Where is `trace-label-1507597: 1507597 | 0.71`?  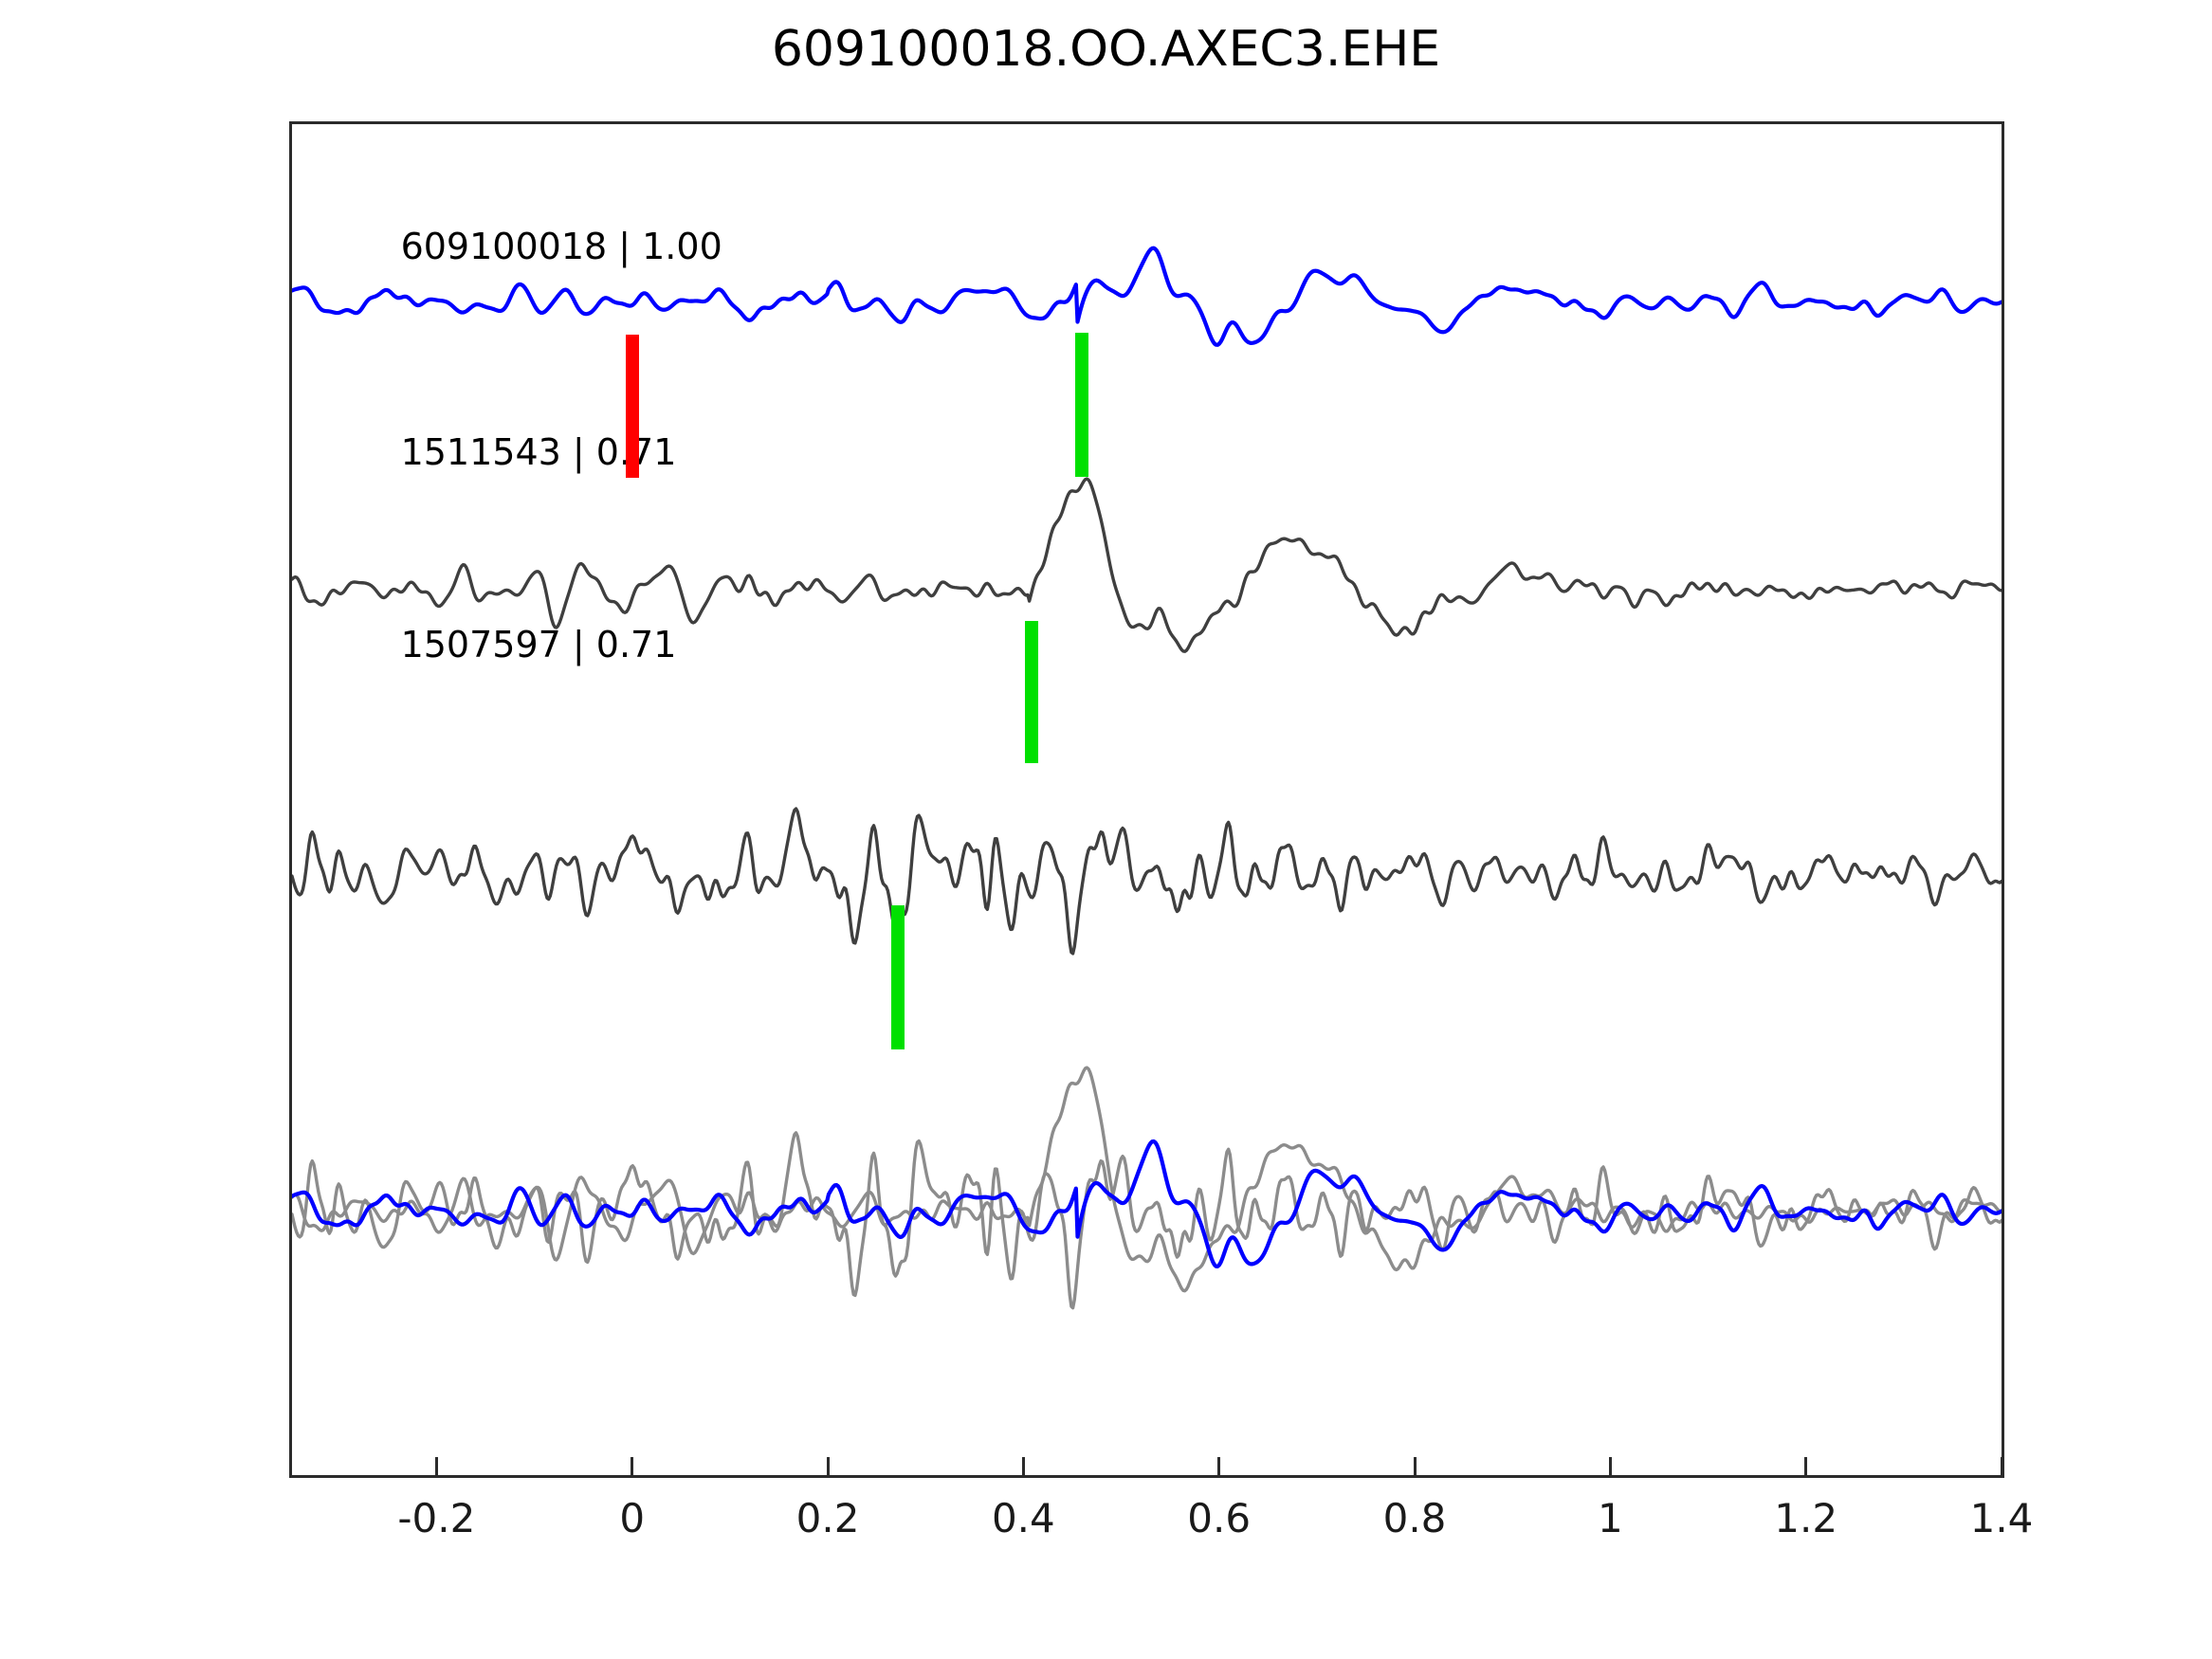
trace-label-1507597: 1507597 | 0.71 is located at coordinates (538, 644).